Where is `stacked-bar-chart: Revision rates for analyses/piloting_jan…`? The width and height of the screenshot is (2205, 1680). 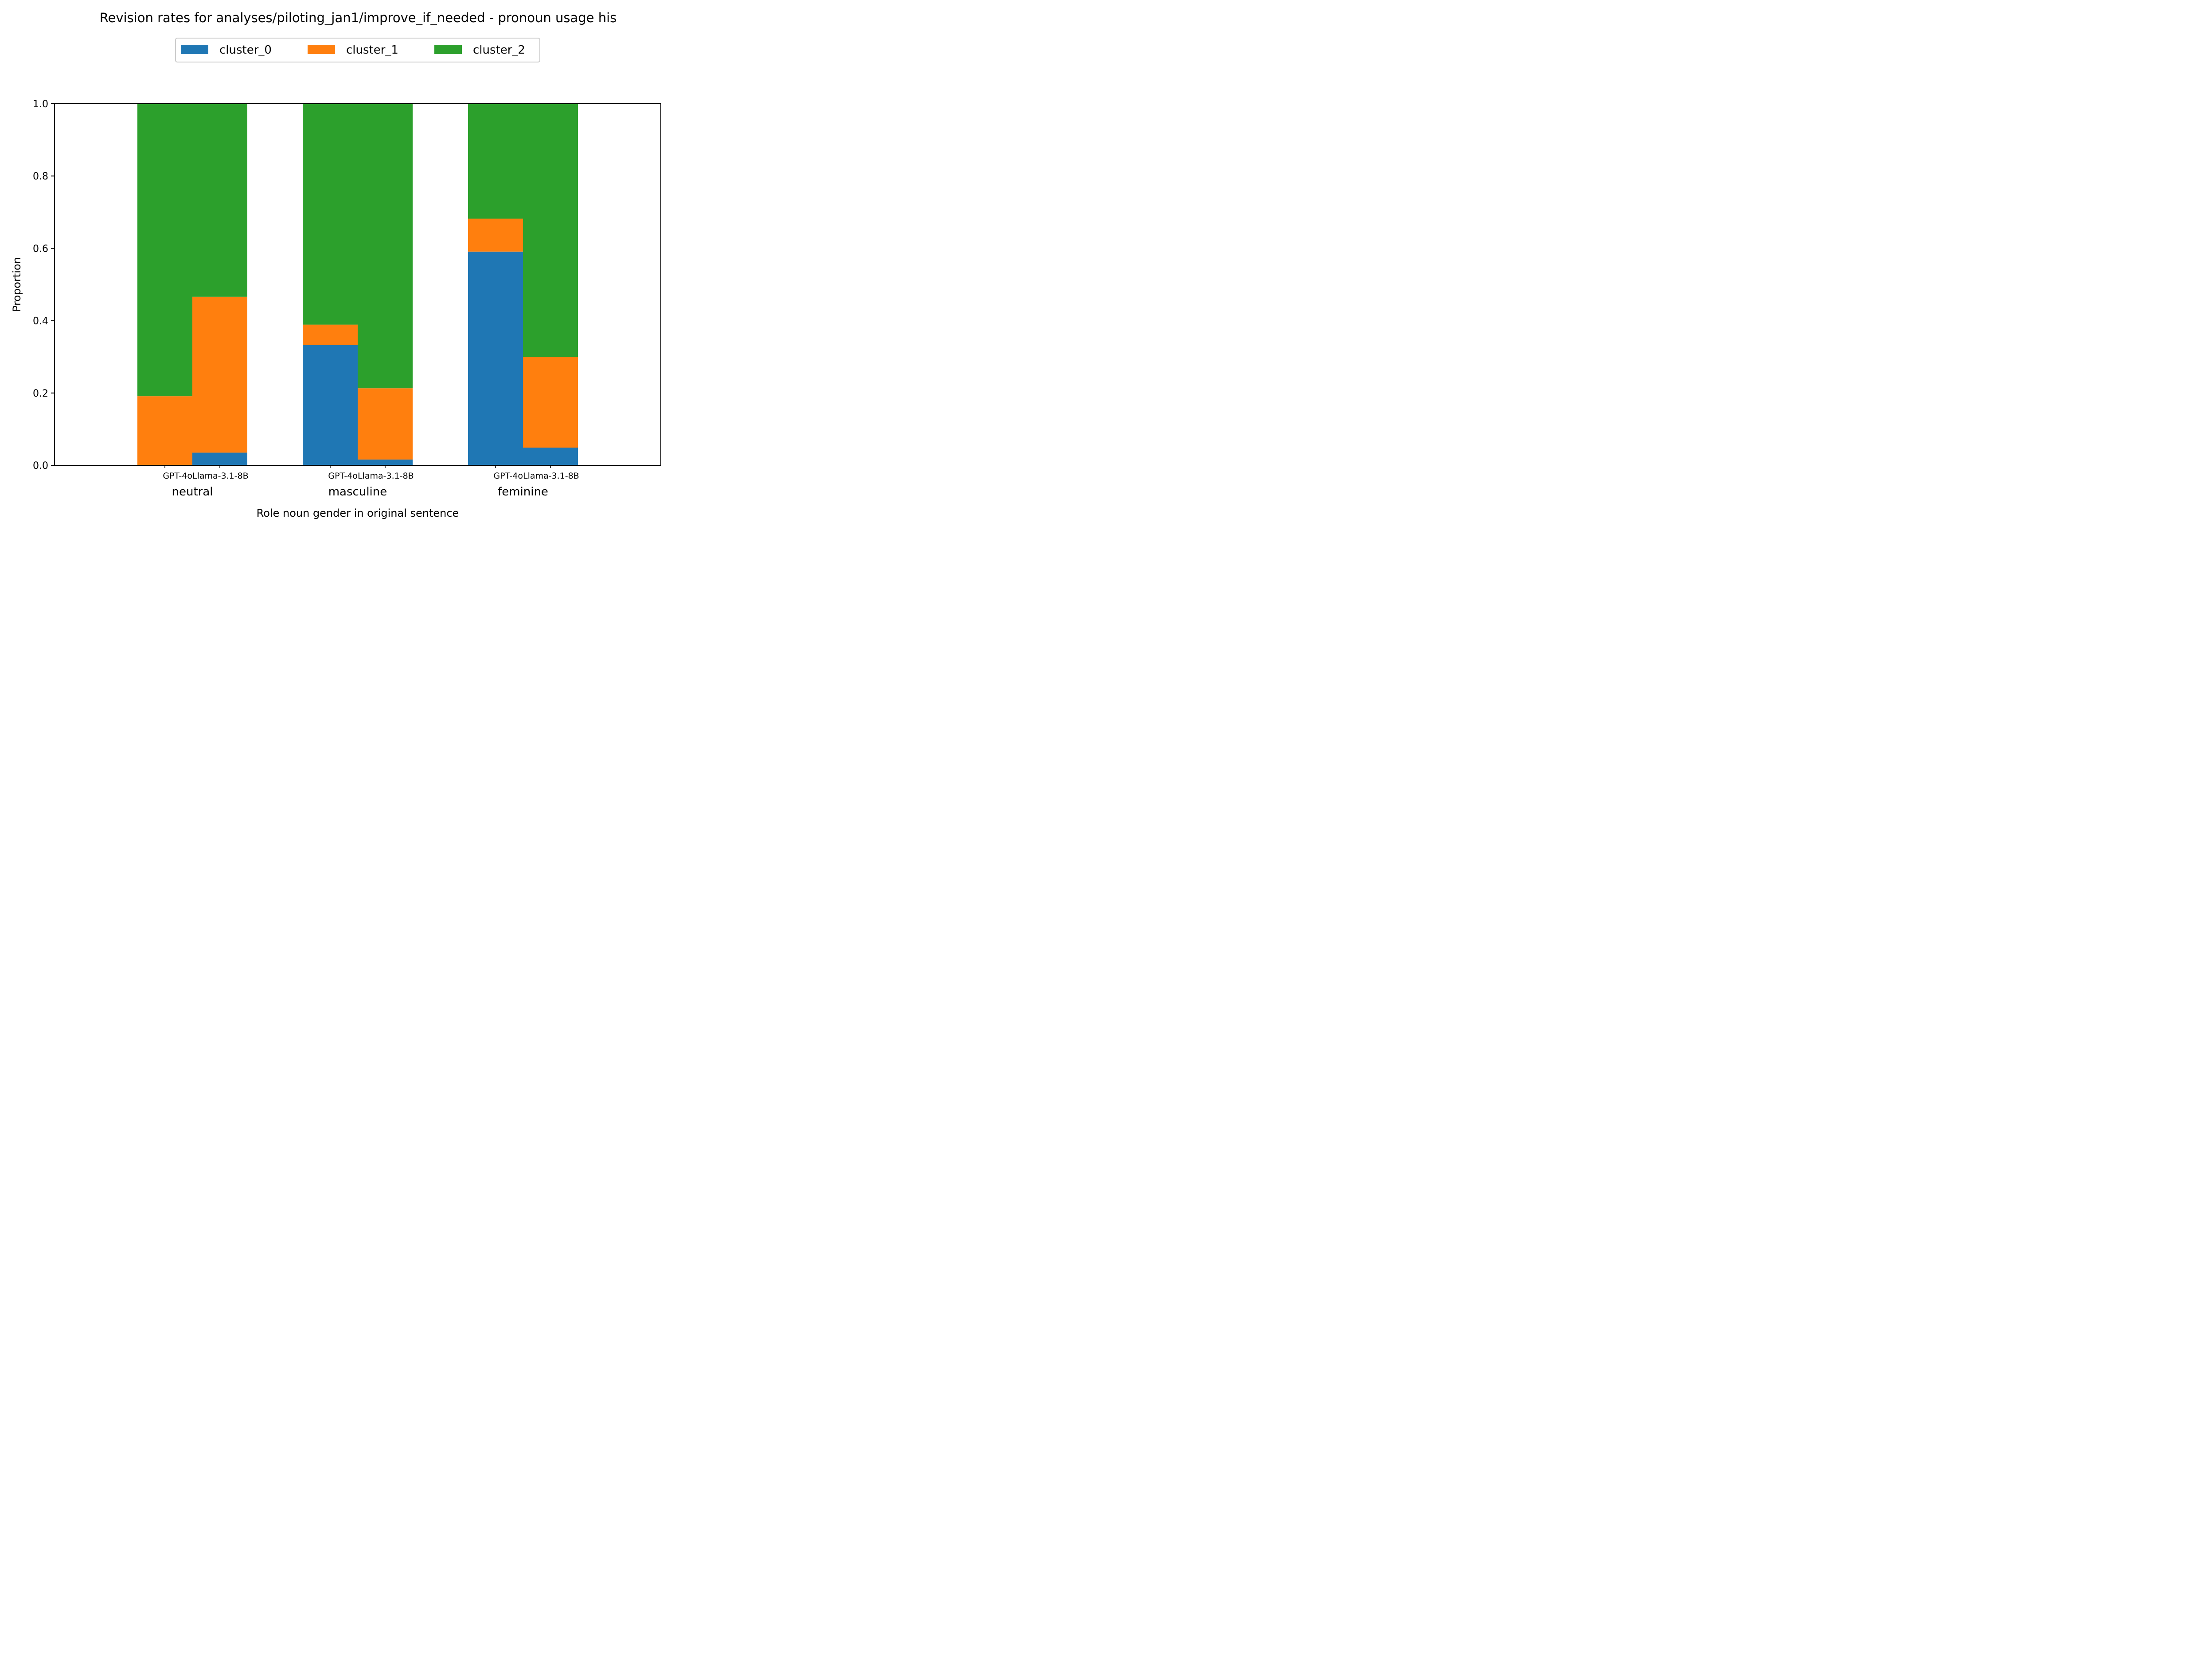 stacked-bar-chart: Revision rates for analyses/piloting_jan… is located at coordinates (336, 264).